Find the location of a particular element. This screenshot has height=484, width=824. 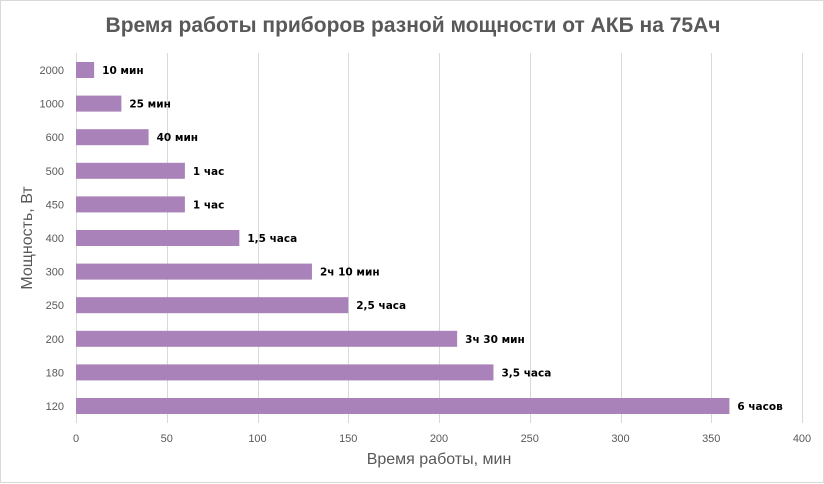

y-tick-label: 250 is located at coordinates (55, 306).